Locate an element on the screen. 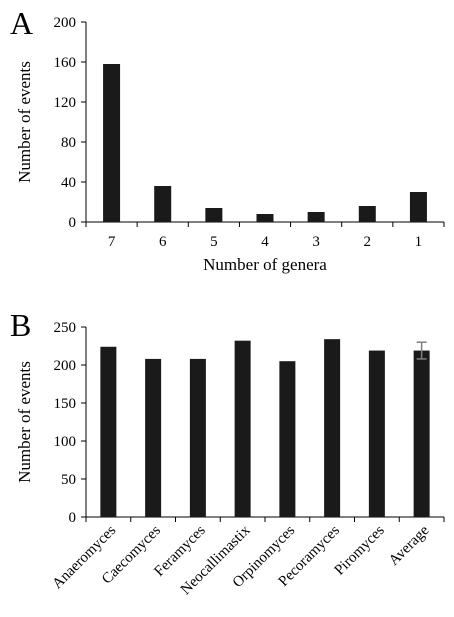 The image size is (454, 617). x-tick-label: 4 is located at coordinates (265, 242).